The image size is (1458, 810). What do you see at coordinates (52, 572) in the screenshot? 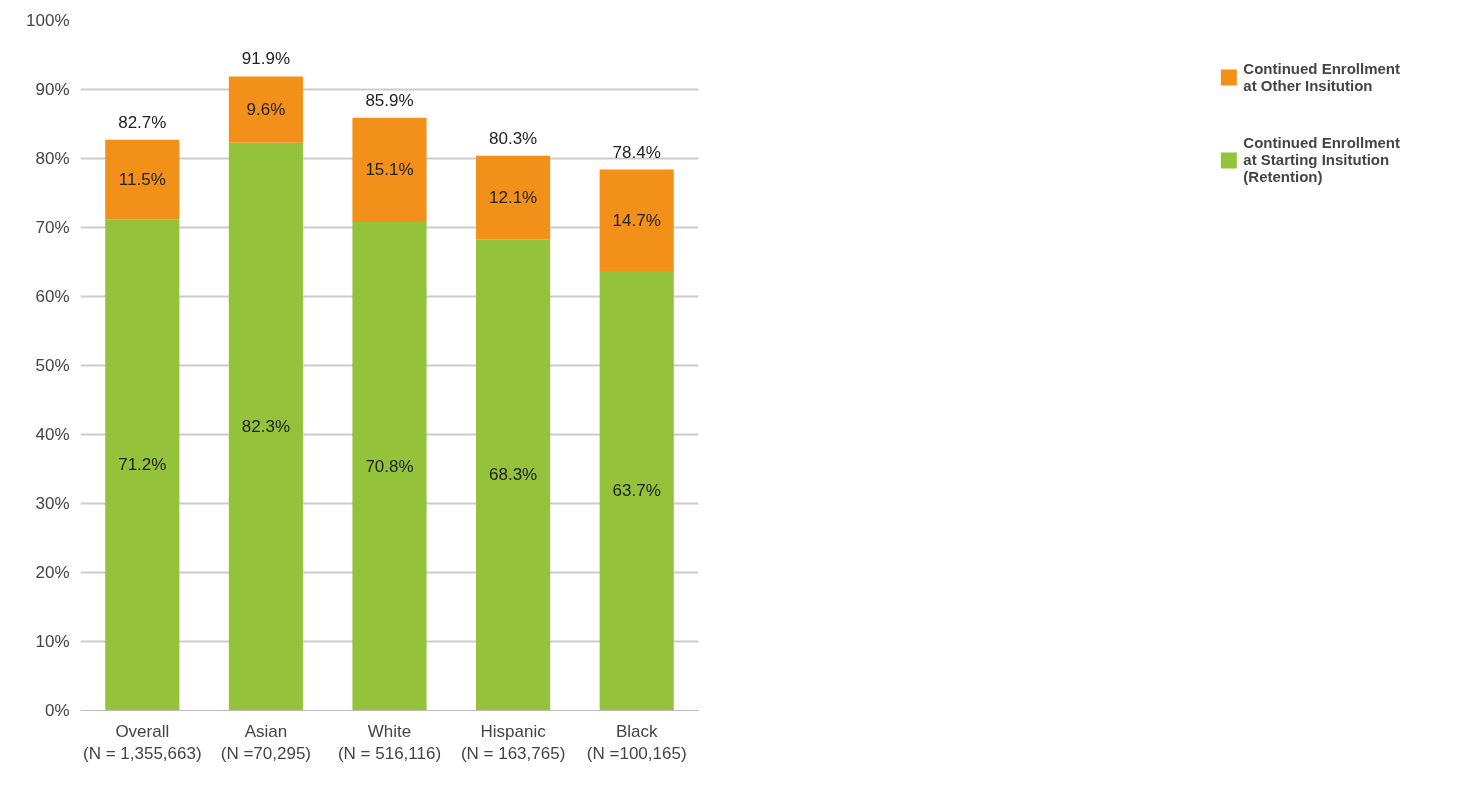
I see `y-tick-label: 20%` at bounding box center [52, 572].